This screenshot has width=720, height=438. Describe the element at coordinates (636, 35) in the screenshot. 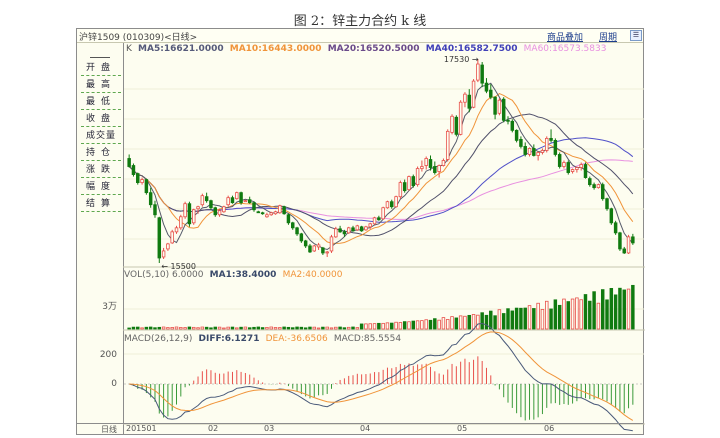

I see `collapse-icon: ☰` at that location.